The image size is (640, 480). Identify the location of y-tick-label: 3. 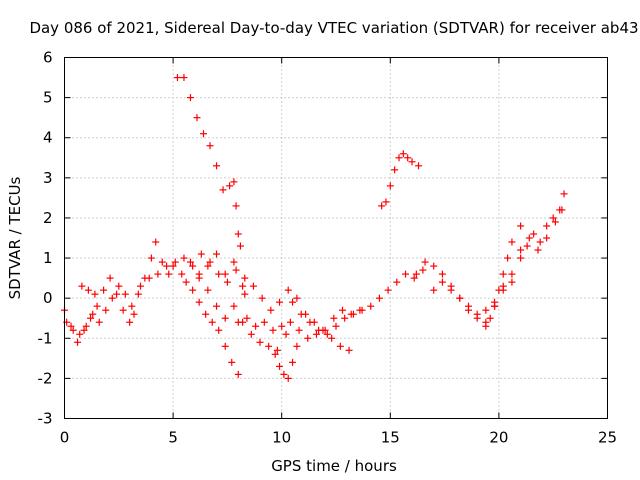
(48, 178).